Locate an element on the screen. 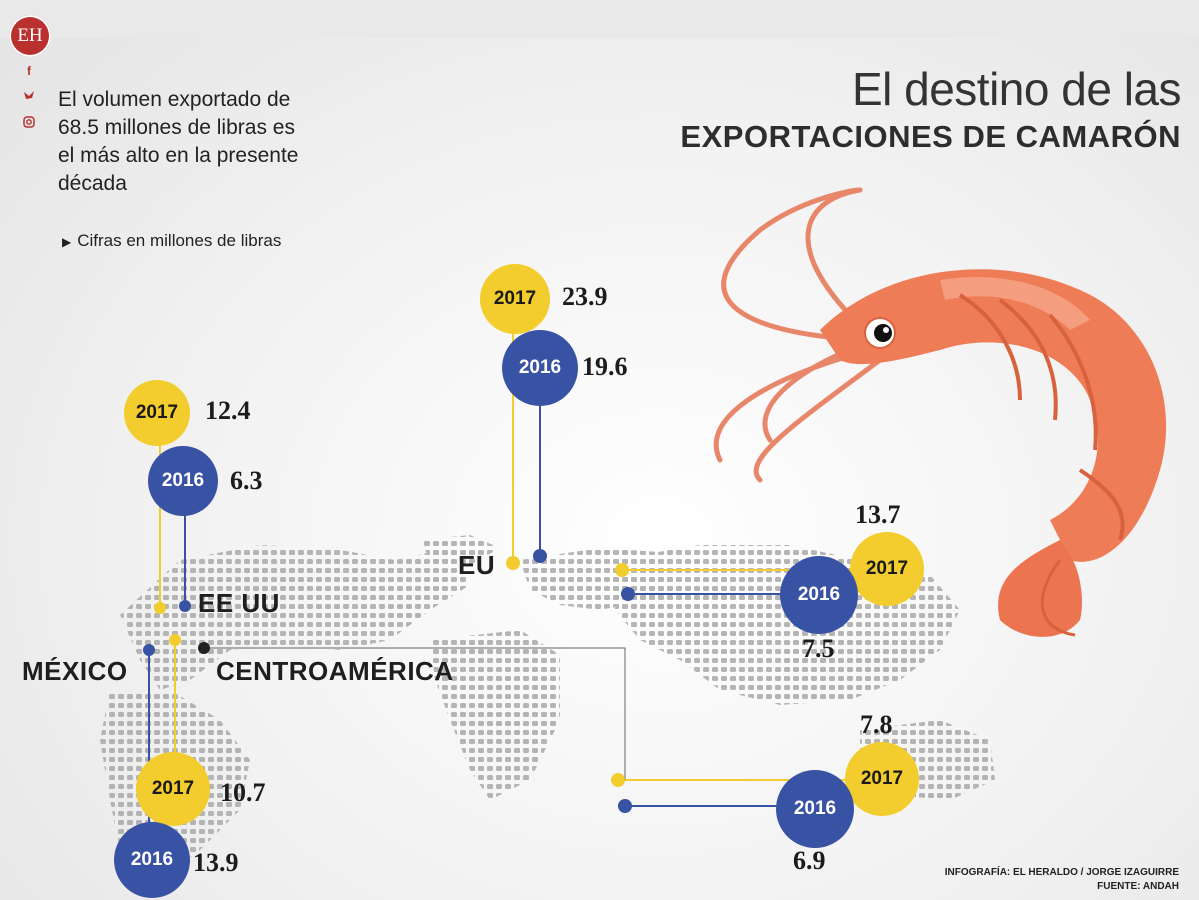  eeuu-2017-badge: 2017 is located at coordinates (157, 413).